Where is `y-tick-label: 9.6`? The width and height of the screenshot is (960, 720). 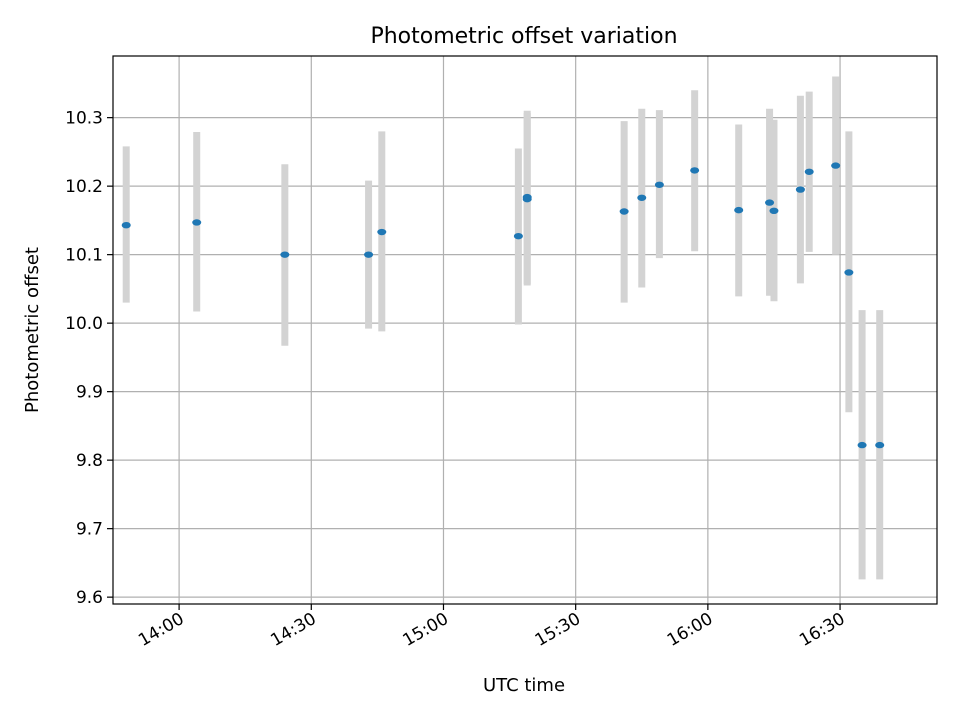 y-tick-label: 9.6 is located at coordinates (89, 598).